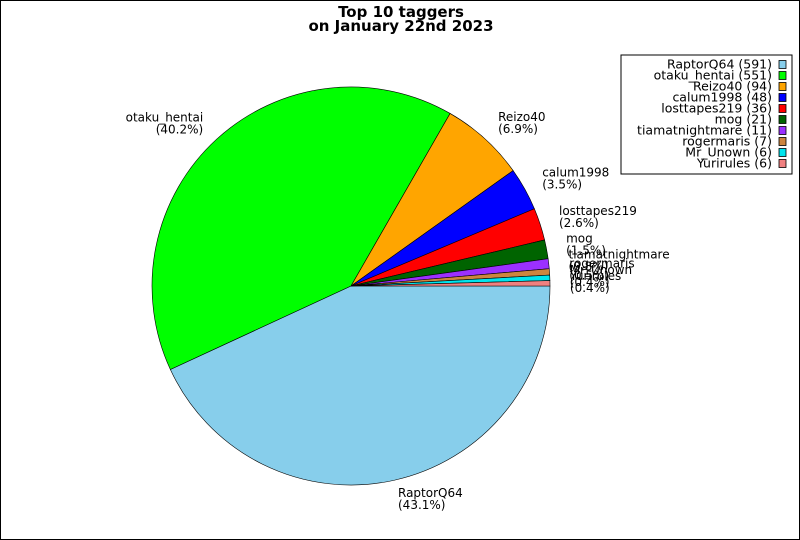  I want to click on legend-swatch-calum1998, so click(782, 97).